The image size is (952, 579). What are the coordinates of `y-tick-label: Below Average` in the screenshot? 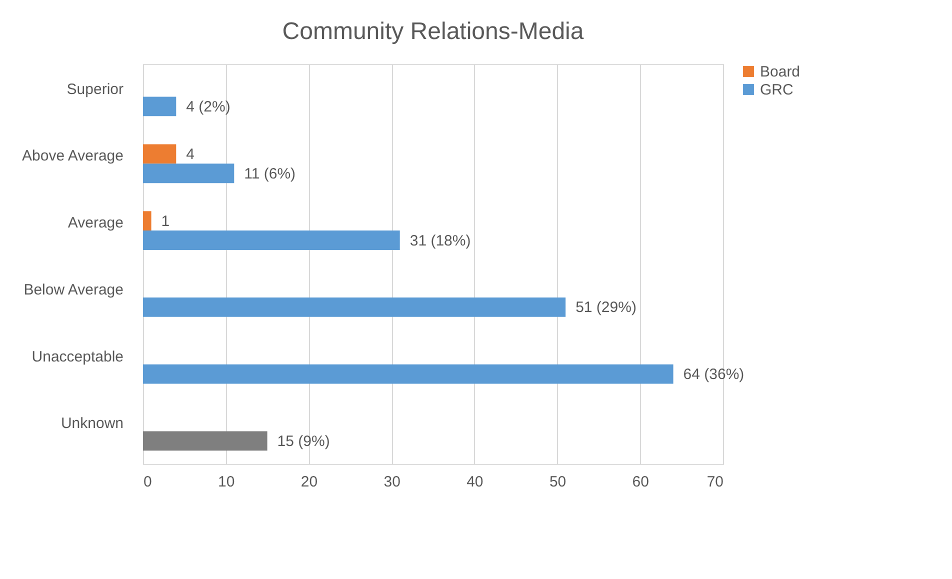 It's located at (74, 289).